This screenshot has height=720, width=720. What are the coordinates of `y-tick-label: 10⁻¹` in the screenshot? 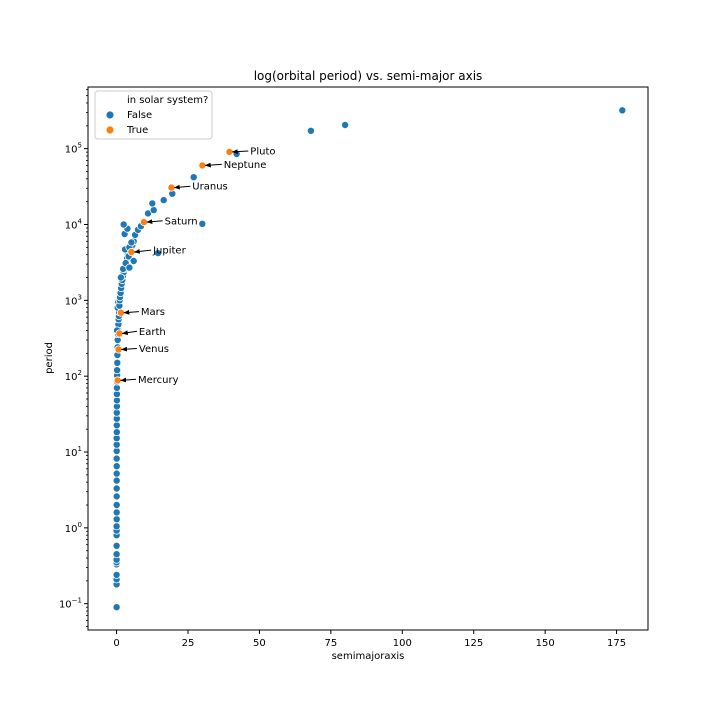 It's located at (70, 604).